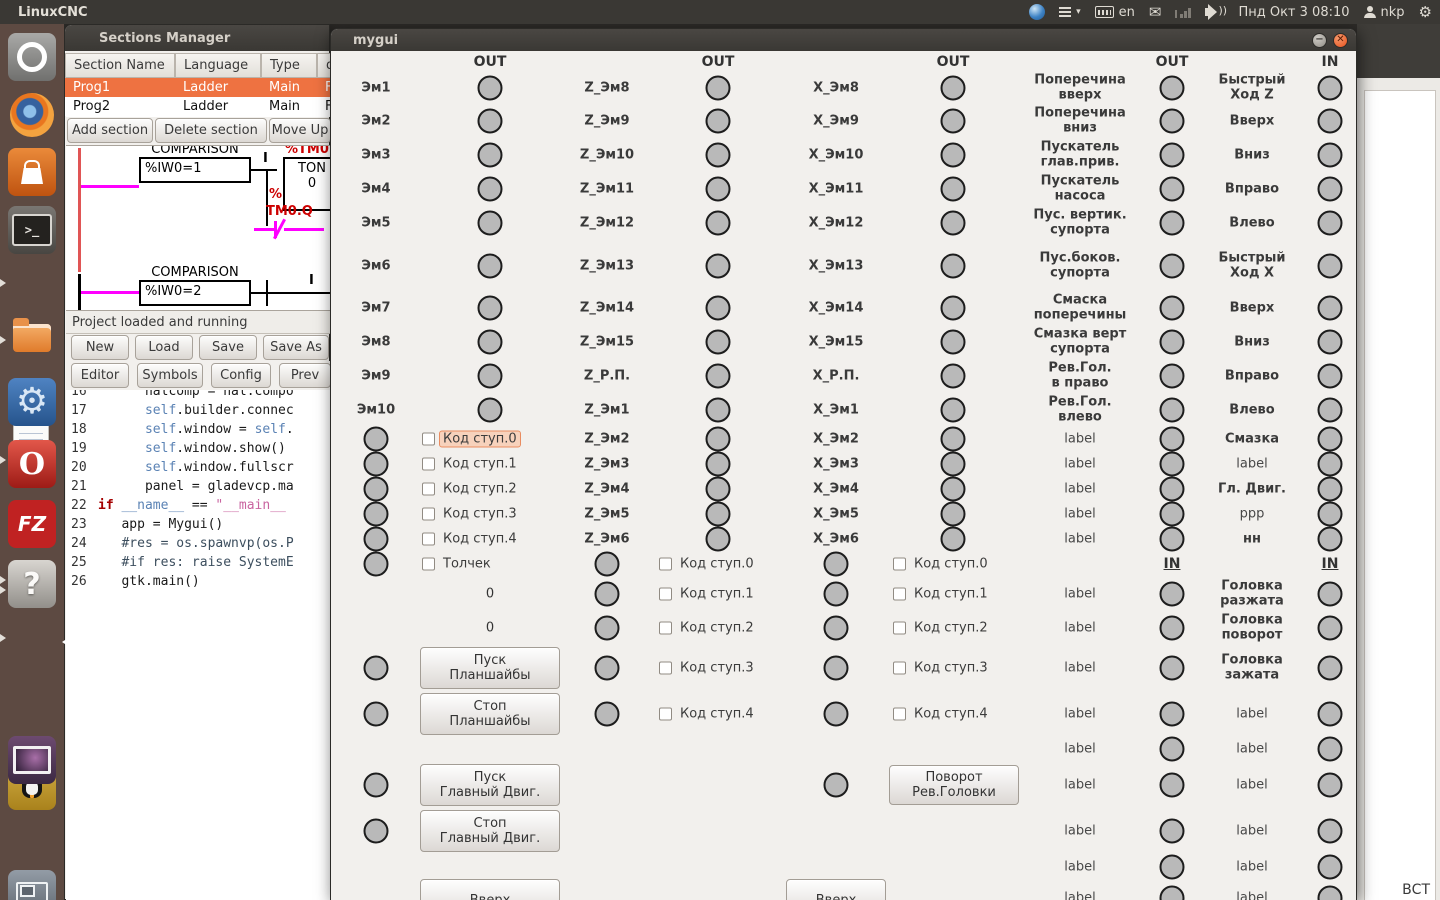  Describe the element at coordinates (32, 402) in the screenshot. I see `launcher-system-settings` at that location.